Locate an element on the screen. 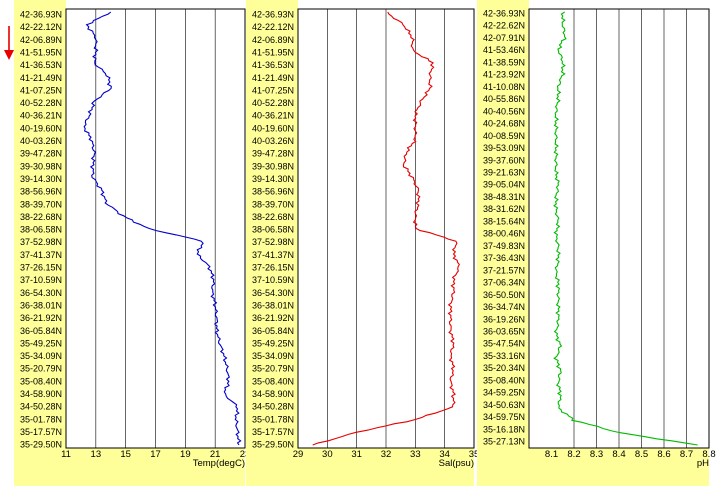 This screenshot has height=491, width=717. x-tick-label: 17 is located at coordinates (155, 454).